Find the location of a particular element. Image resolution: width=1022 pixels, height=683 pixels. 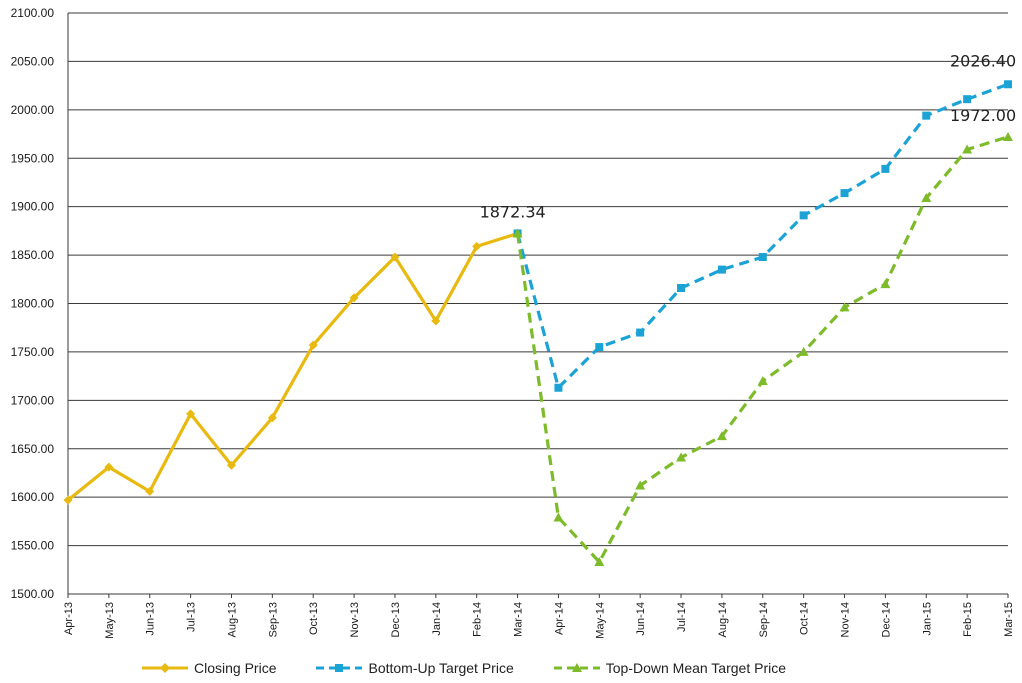

x-tick-label: Feb-14 is located at coordinates (478, 619).